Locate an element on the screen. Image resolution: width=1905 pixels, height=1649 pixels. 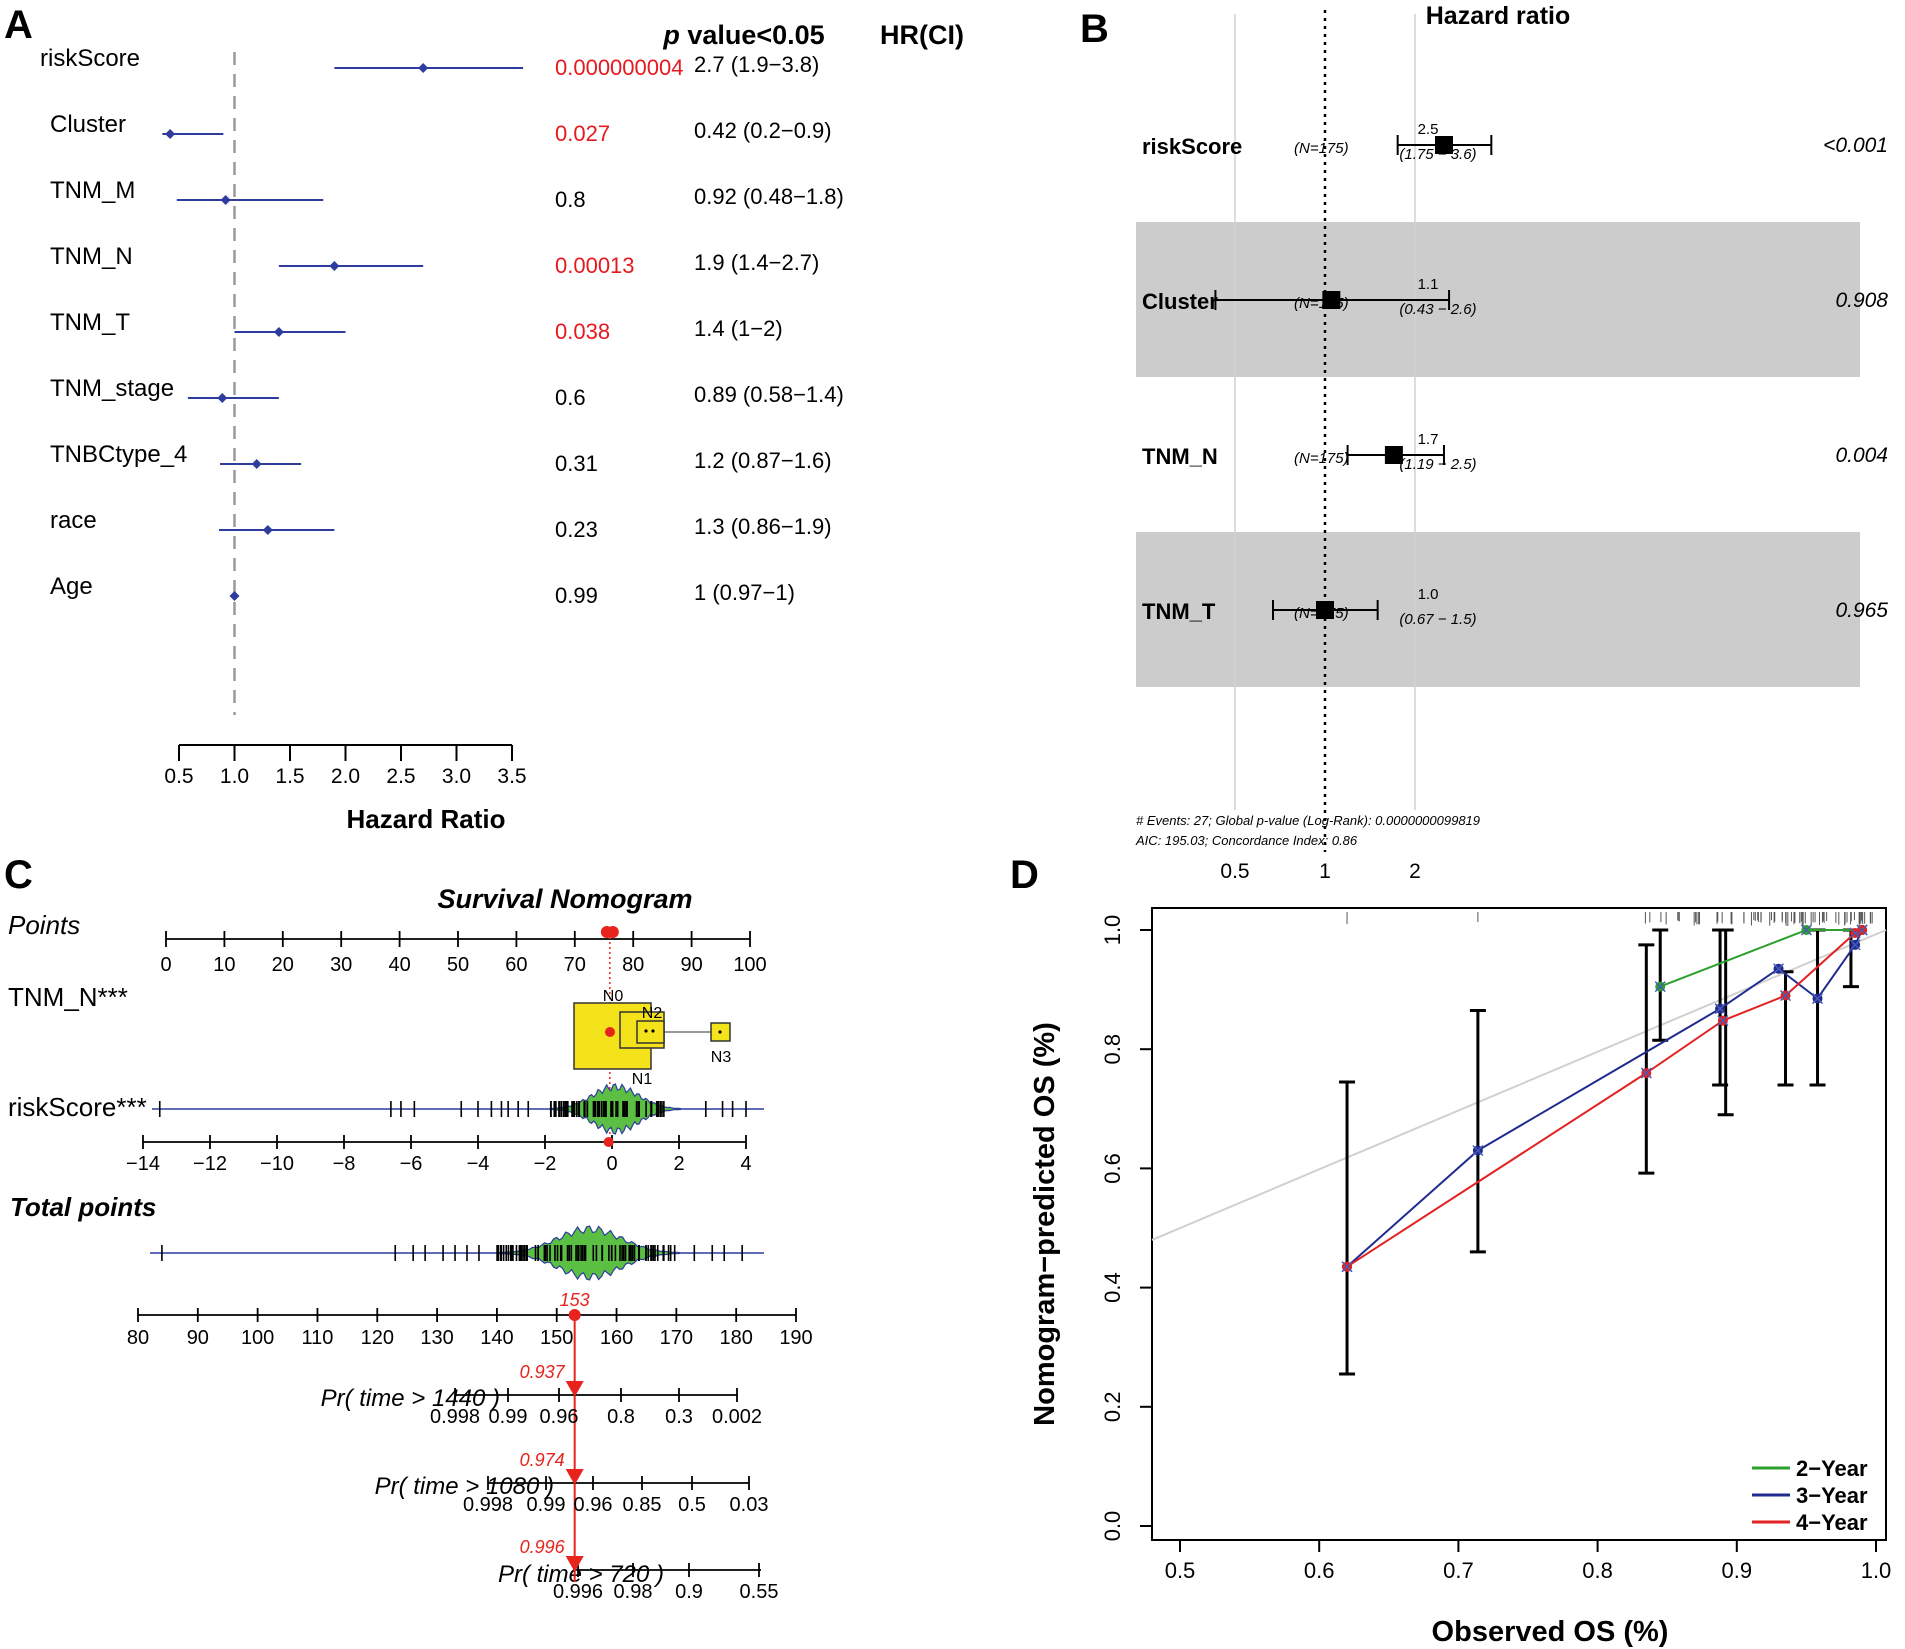
legend-label-2-year: 2−Year is located at coordinates (1832, 1468).